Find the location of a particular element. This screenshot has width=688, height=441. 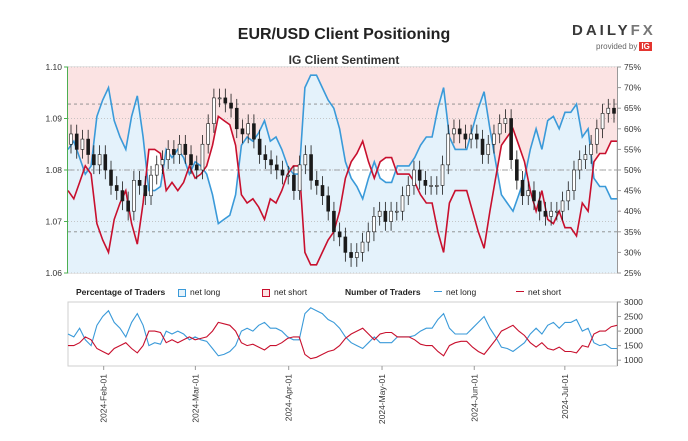

legend-pct-short: net short is located at coordinates (284, 292).